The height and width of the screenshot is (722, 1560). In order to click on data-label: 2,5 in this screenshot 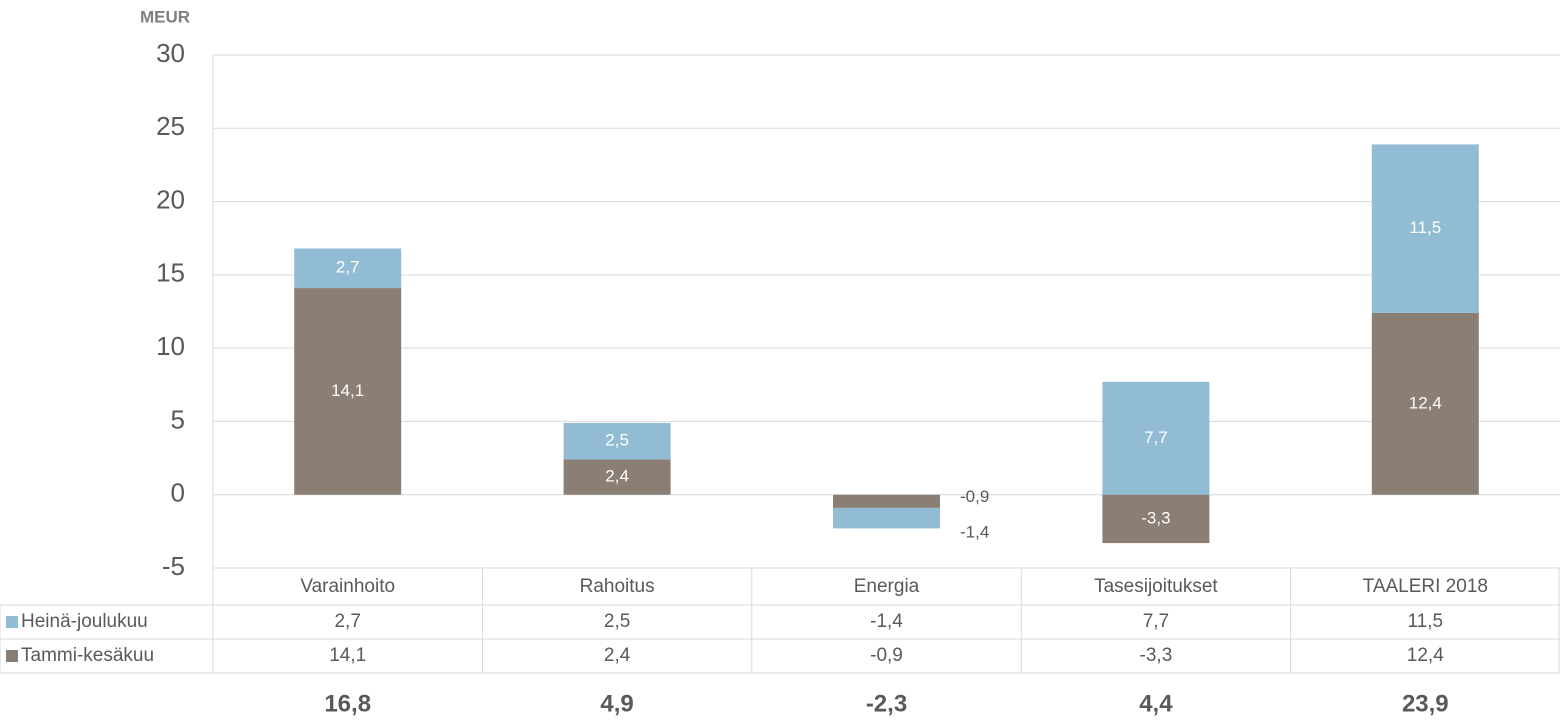, I will do `click(617, 440)`.